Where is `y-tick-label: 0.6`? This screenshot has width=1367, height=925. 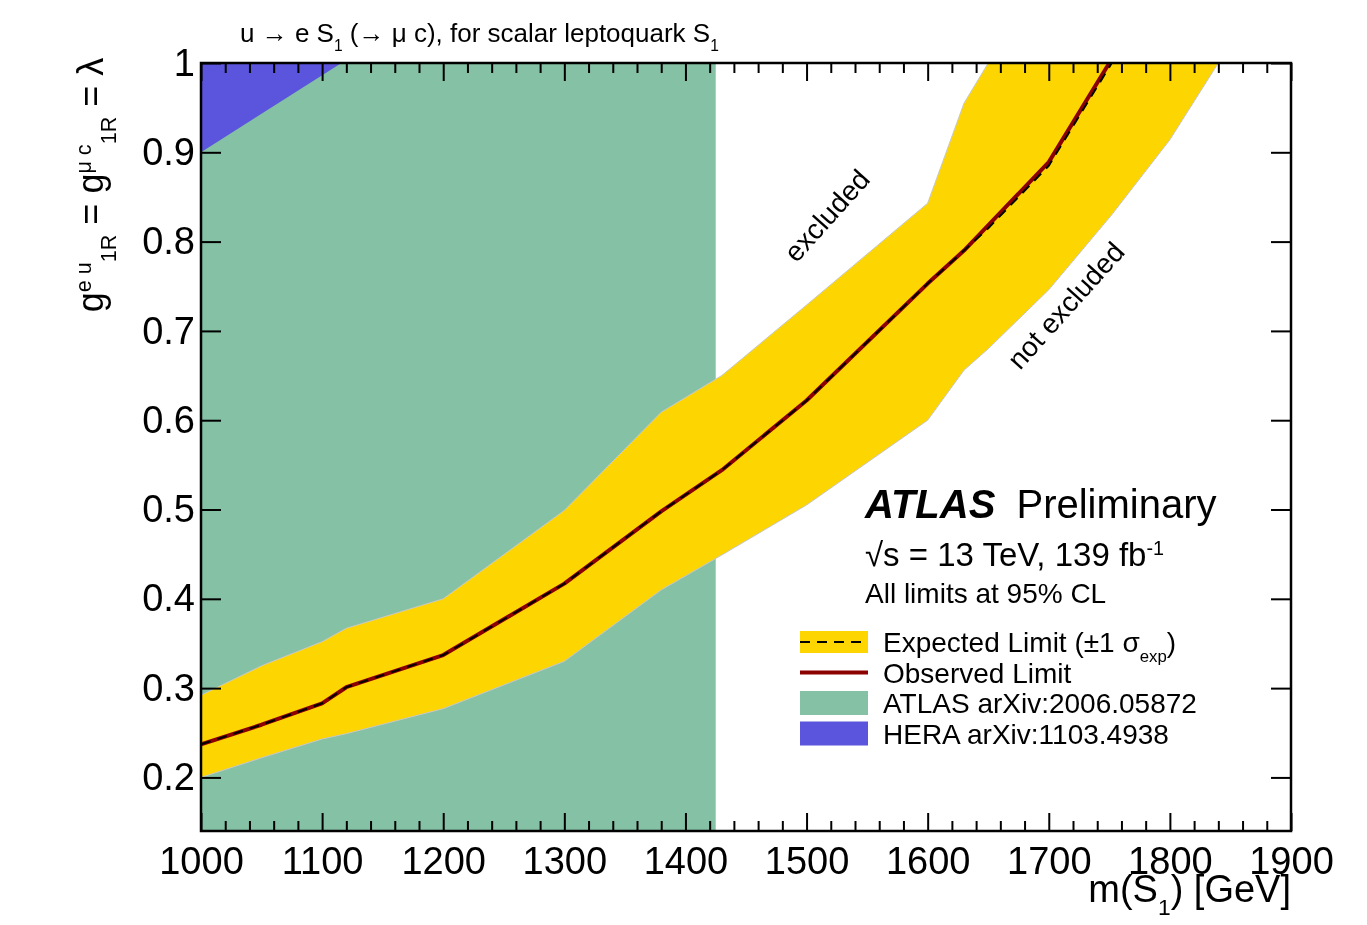
y-tick-label: 0.6 is located at coordinates (168, 419).